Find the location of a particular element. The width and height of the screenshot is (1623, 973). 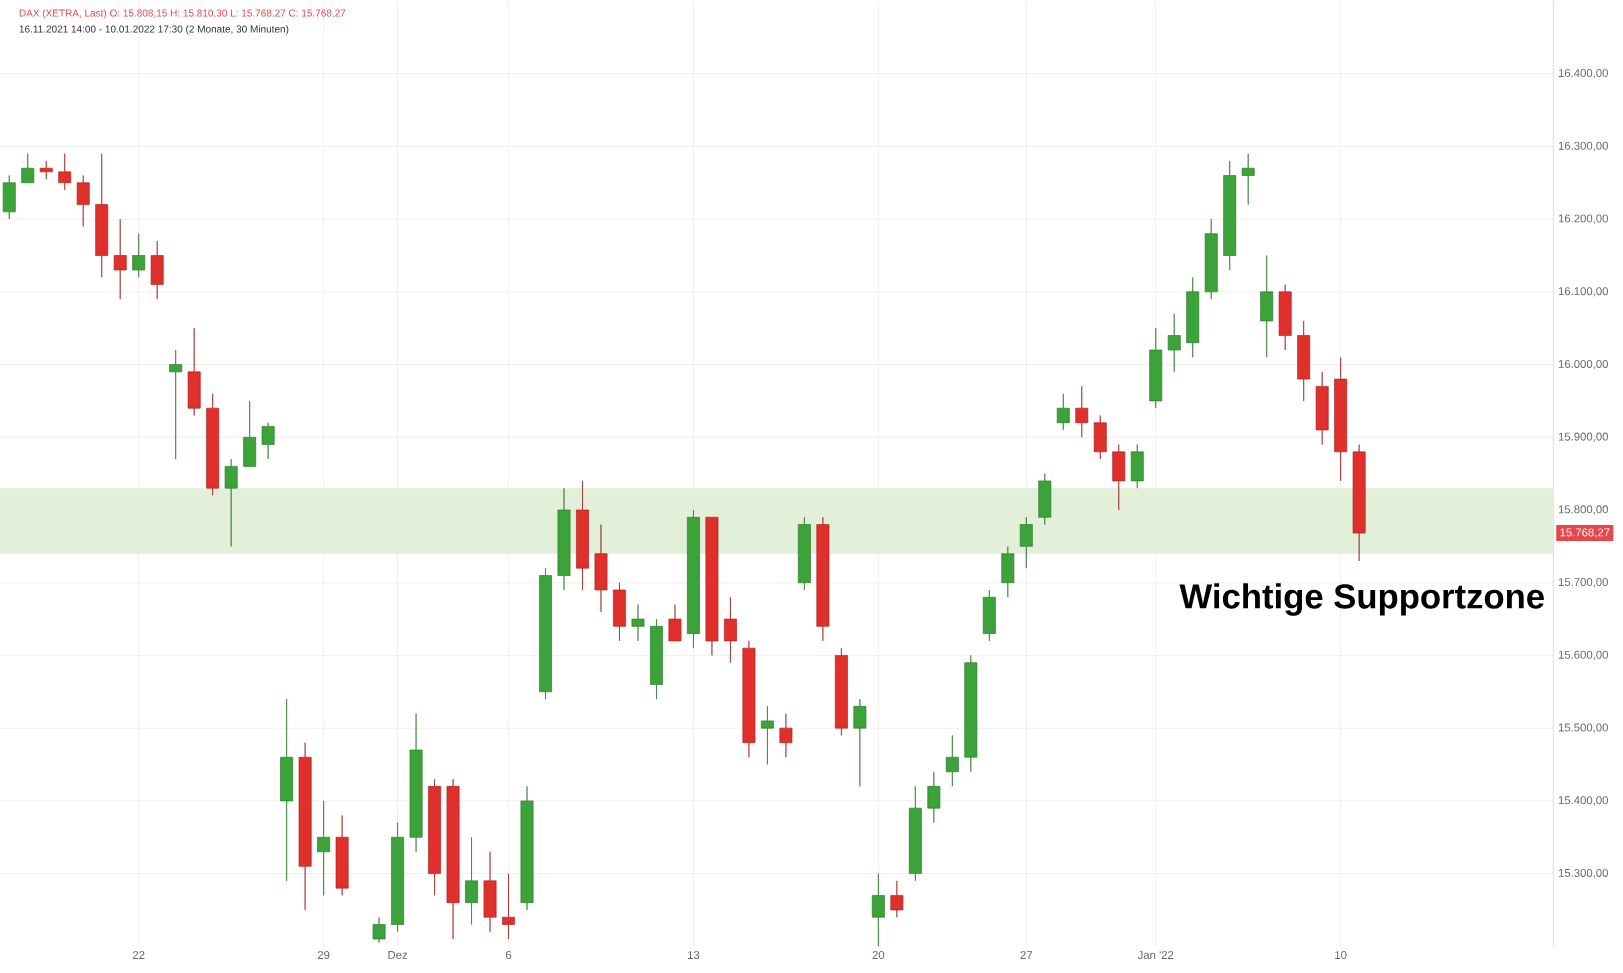

x-tick-label: 10 is located at coordinates (1341, 955).